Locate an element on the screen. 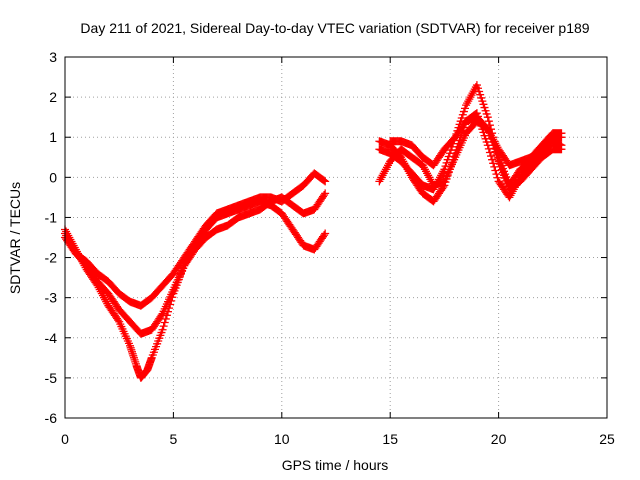  y-tick-label: 3 is located at coordinates (53, 57).